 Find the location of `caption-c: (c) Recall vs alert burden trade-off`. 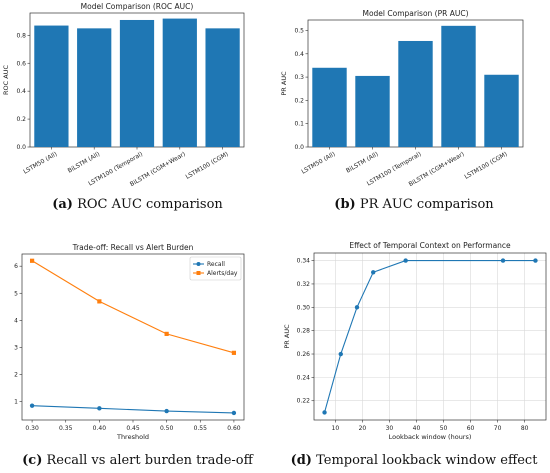

caption-c: (c) Recall vs alert burden trade-off is located at coordinates (137, 460).